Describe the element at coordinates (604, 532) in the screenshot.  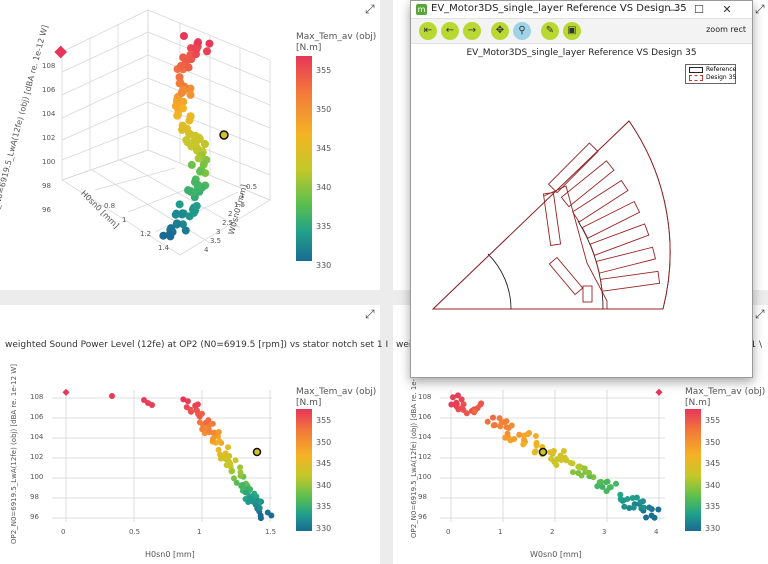
I see `x-tick-label: 3` at that location.